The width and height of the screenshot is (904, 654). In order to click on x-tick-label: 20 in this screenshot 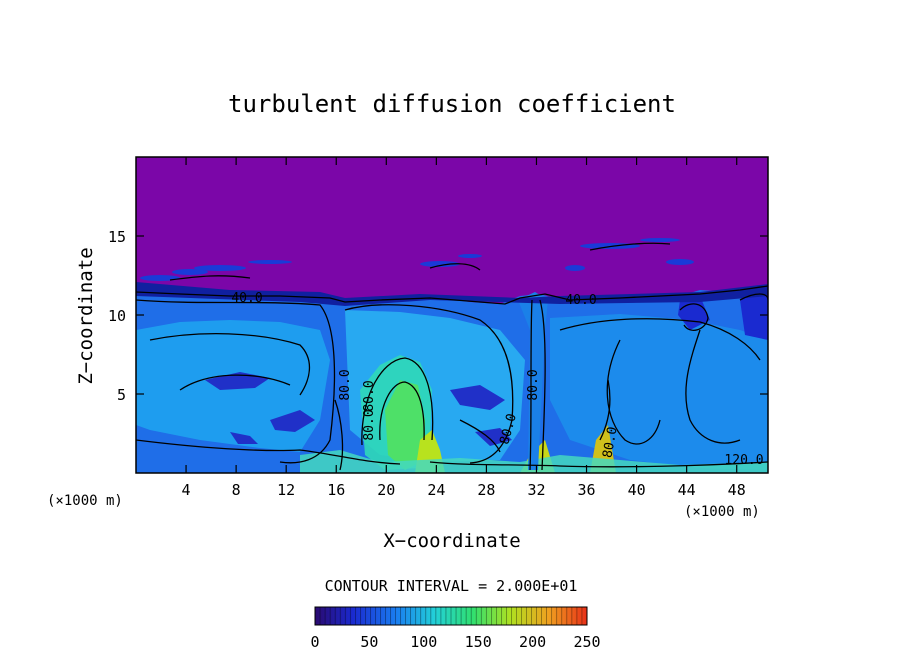, I will do `click(386, 490)`.